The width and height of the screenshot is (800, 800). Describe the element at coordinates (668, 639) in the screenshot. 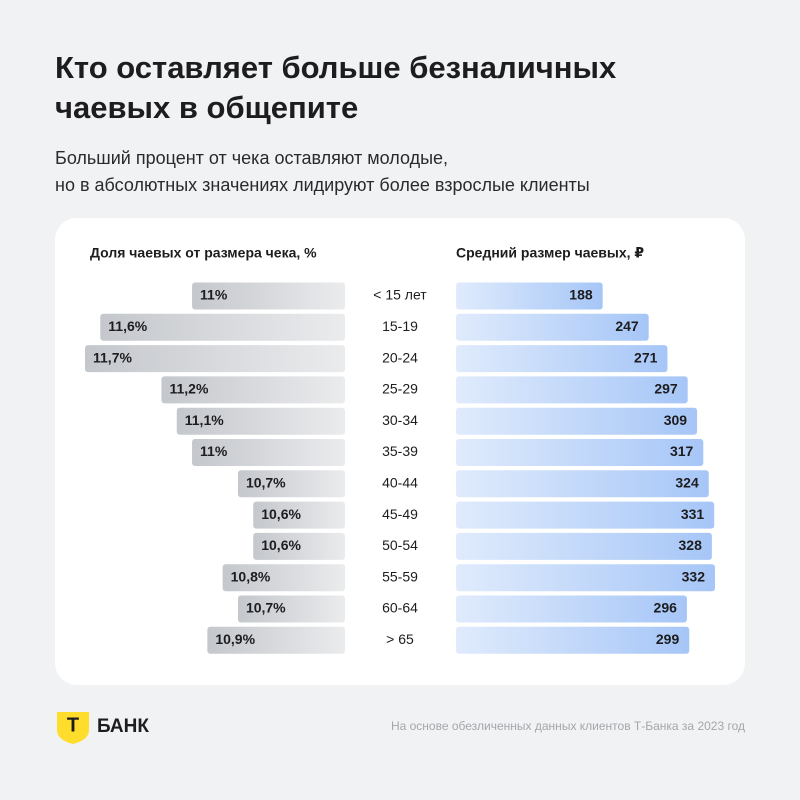

I see `value-label: 299` at that location.